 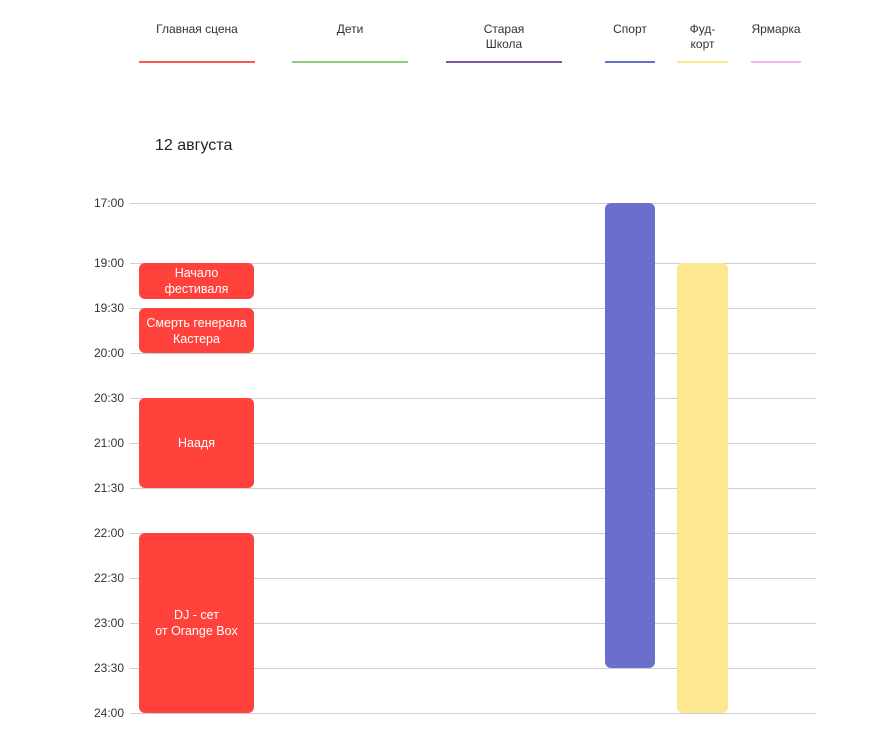 I want to click on event-label: DJ - сет от Orange Box, so click(x=196, y=623).